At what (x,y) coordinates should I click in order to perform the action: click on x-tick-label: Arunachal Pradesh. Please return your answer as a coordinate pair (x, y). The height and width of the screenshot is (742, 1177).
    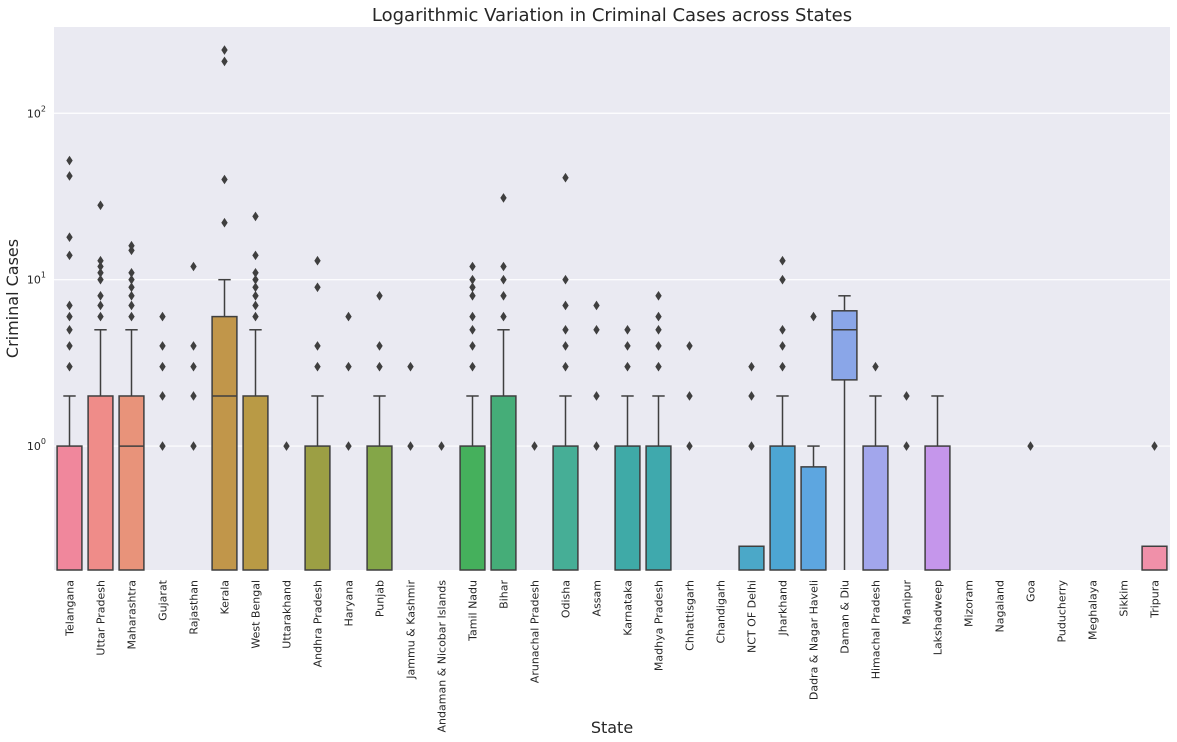
    Looking at the image, I should click on (535, 631).